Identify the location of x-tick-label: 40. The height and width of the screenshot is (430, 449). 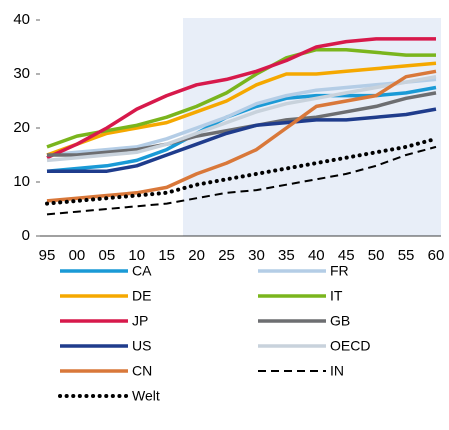
(316, 255).